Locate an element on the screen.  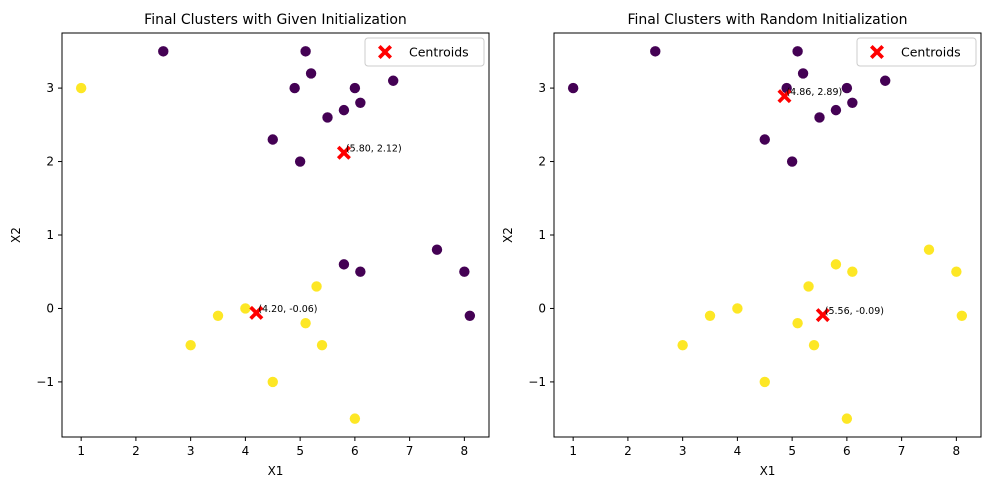
chart-title: Final Clusters with Given Initialization is located at coordinates (275, 20).